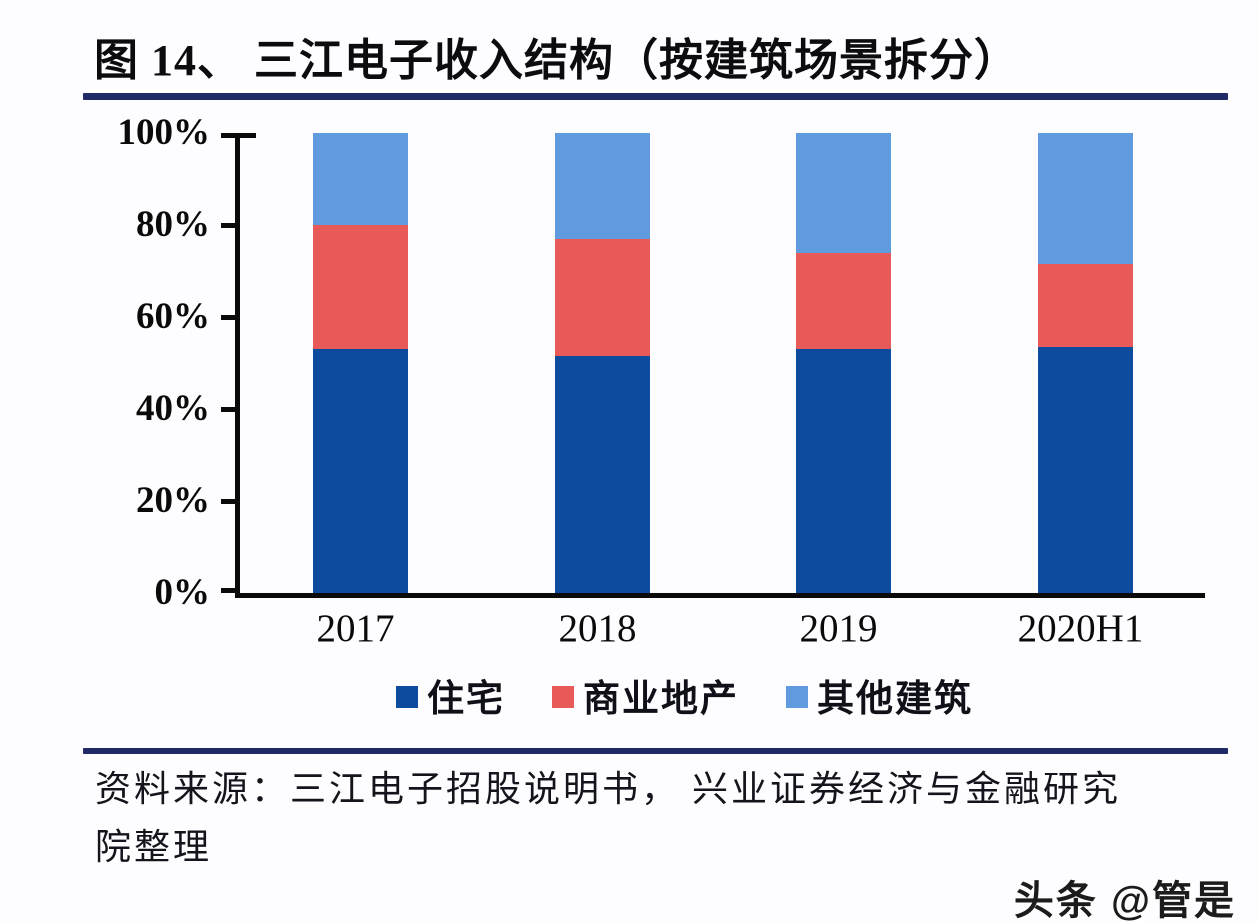 This screenshot has width=1258, height=922. I want to click on y-axis-top-cap, so click(245, 135).